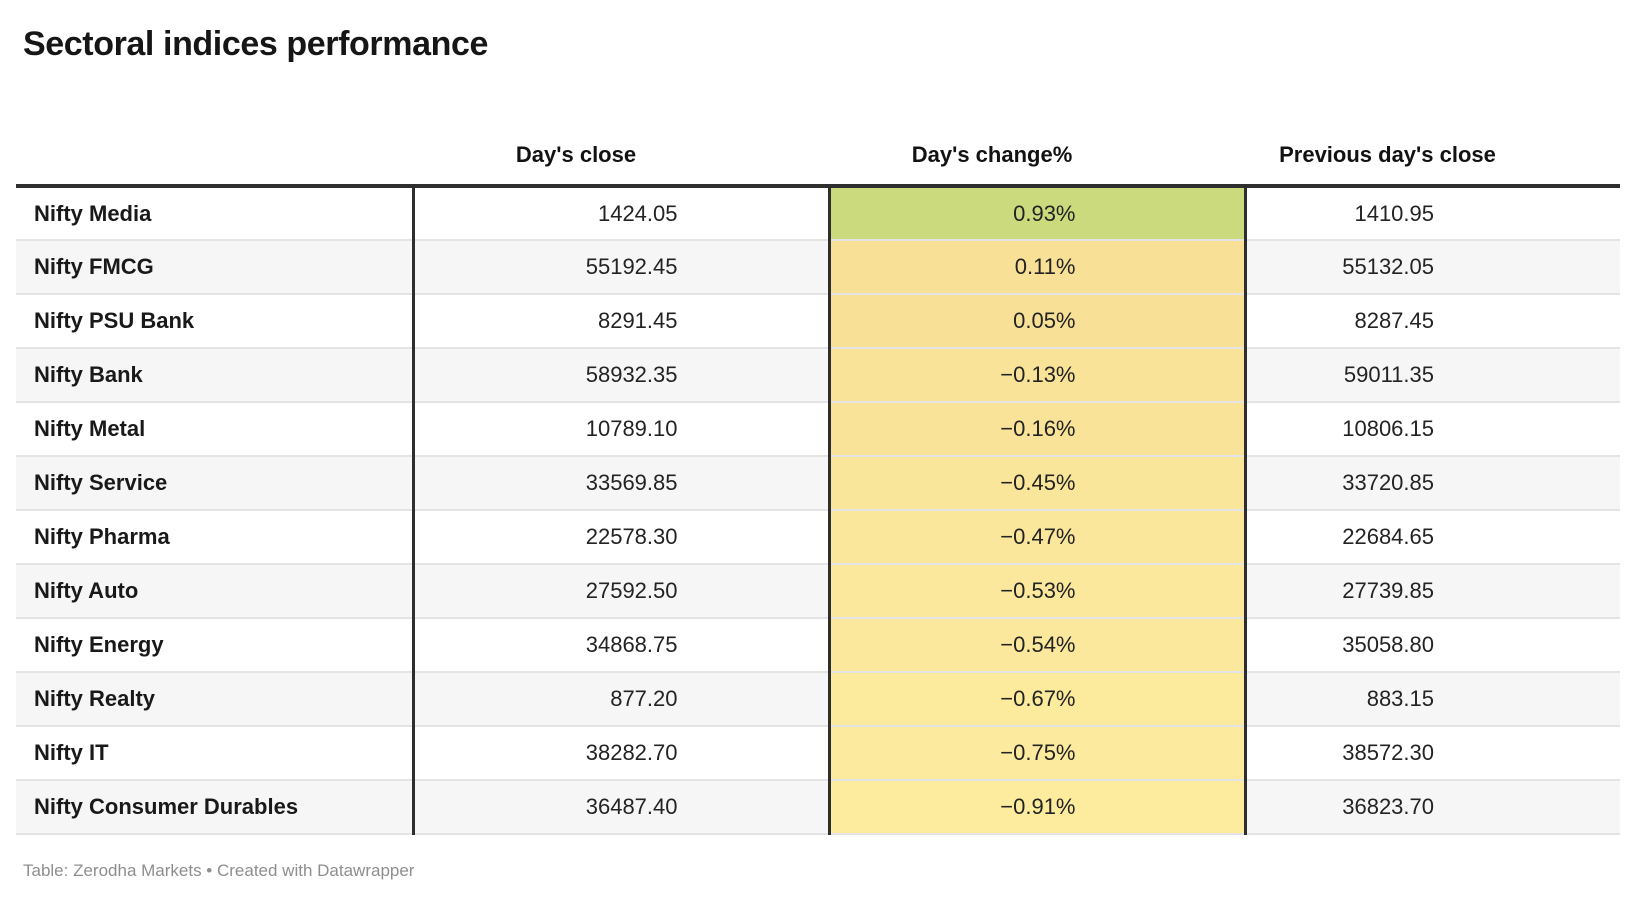 The width and height of the screenshot is (1636, 914). I want to click on prev-close-cell: 35058.80, so click(1432, 645).